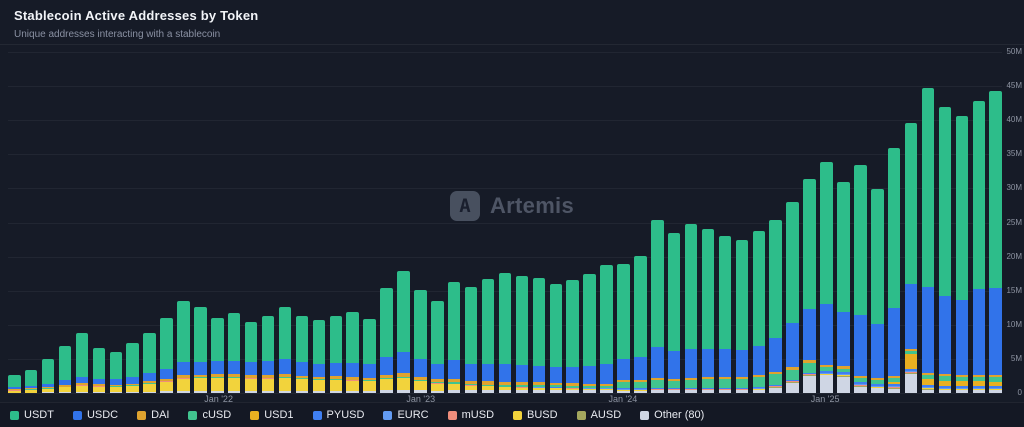  Describe the element at coordinates (32, 415) in the screenshot. I see `legend-item-usdt: USDT` at that location.